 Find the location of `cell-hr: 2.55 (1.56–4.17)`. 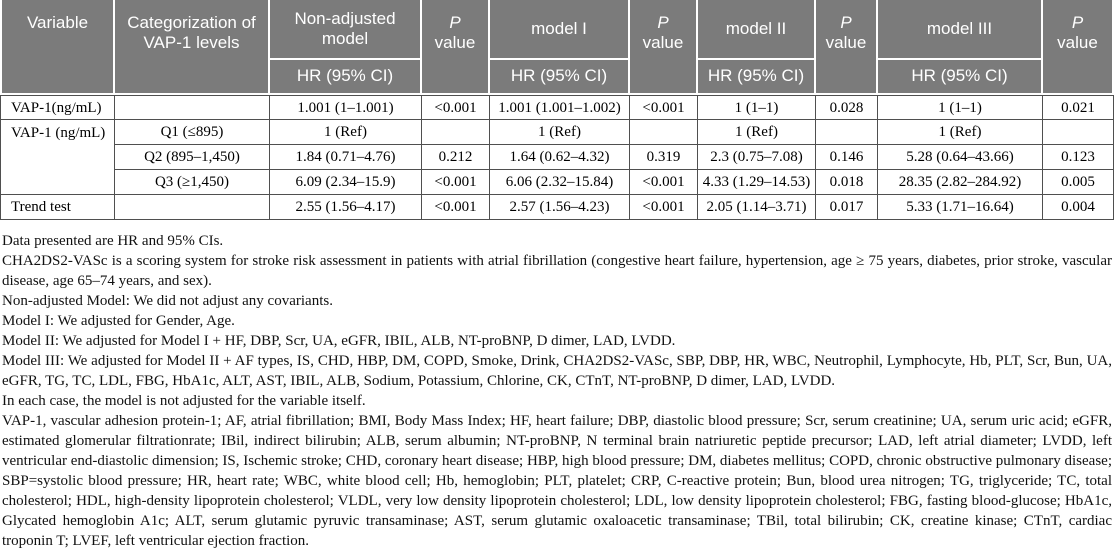

cell-hr: 2.55 (1.56–4.17) is located at coordinates (346, 207).